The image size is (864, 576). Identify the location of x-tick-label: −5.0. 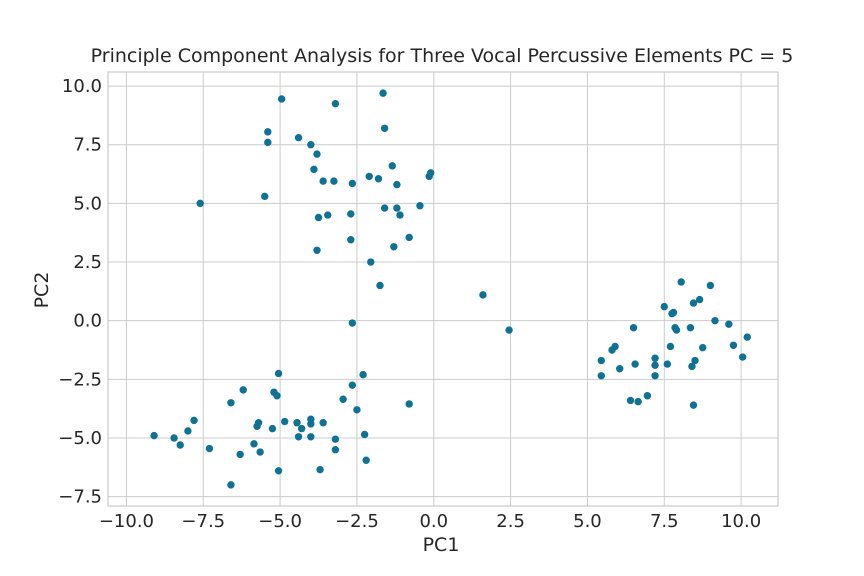
(280, 521).